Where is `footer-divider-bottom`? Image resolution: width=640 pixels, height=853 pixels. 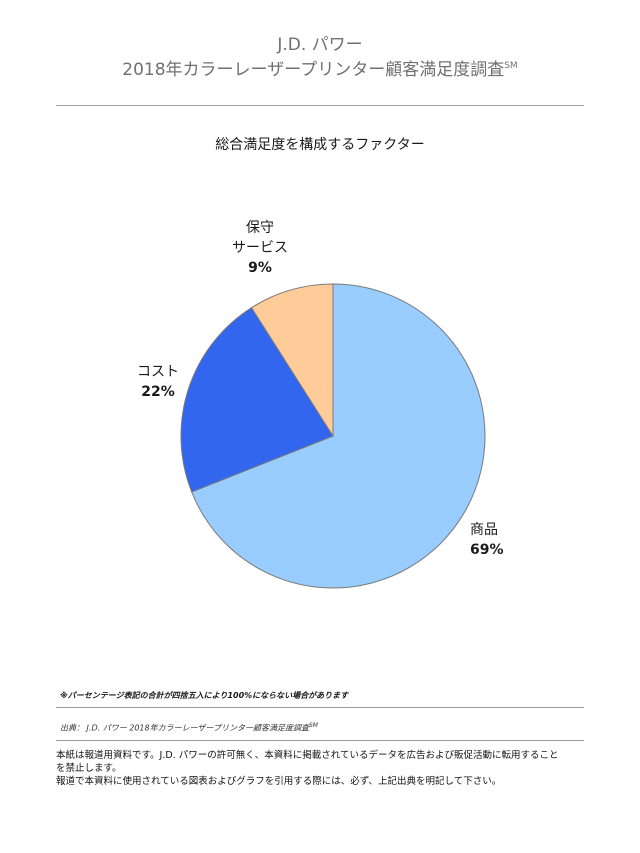
footer-divider-bottom is located at coordinates (320, 740).